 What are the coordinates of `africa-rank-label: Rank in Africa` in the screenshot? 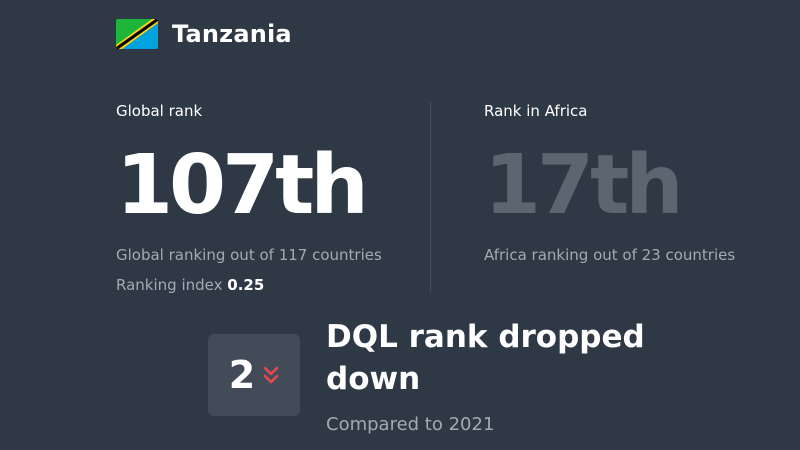 It's located at (536, 111).